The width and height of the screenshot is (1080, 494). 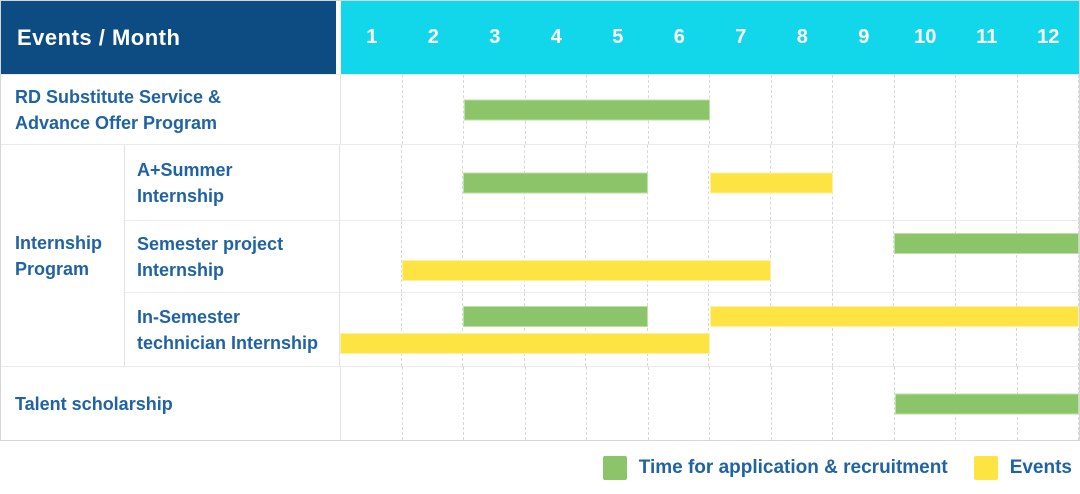 I want to click on table-row: Talent scholarship, so click(x=540, y=403).